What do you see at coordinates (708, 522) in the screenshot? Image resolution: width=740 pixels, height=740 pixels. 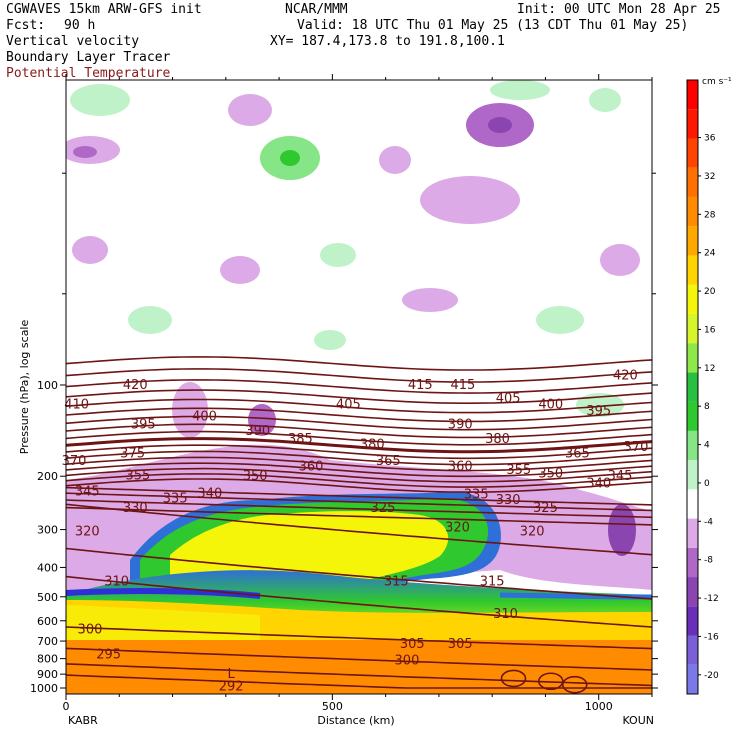 I see `colorbar-tick-label: -4` at bounding box center [708, 522].